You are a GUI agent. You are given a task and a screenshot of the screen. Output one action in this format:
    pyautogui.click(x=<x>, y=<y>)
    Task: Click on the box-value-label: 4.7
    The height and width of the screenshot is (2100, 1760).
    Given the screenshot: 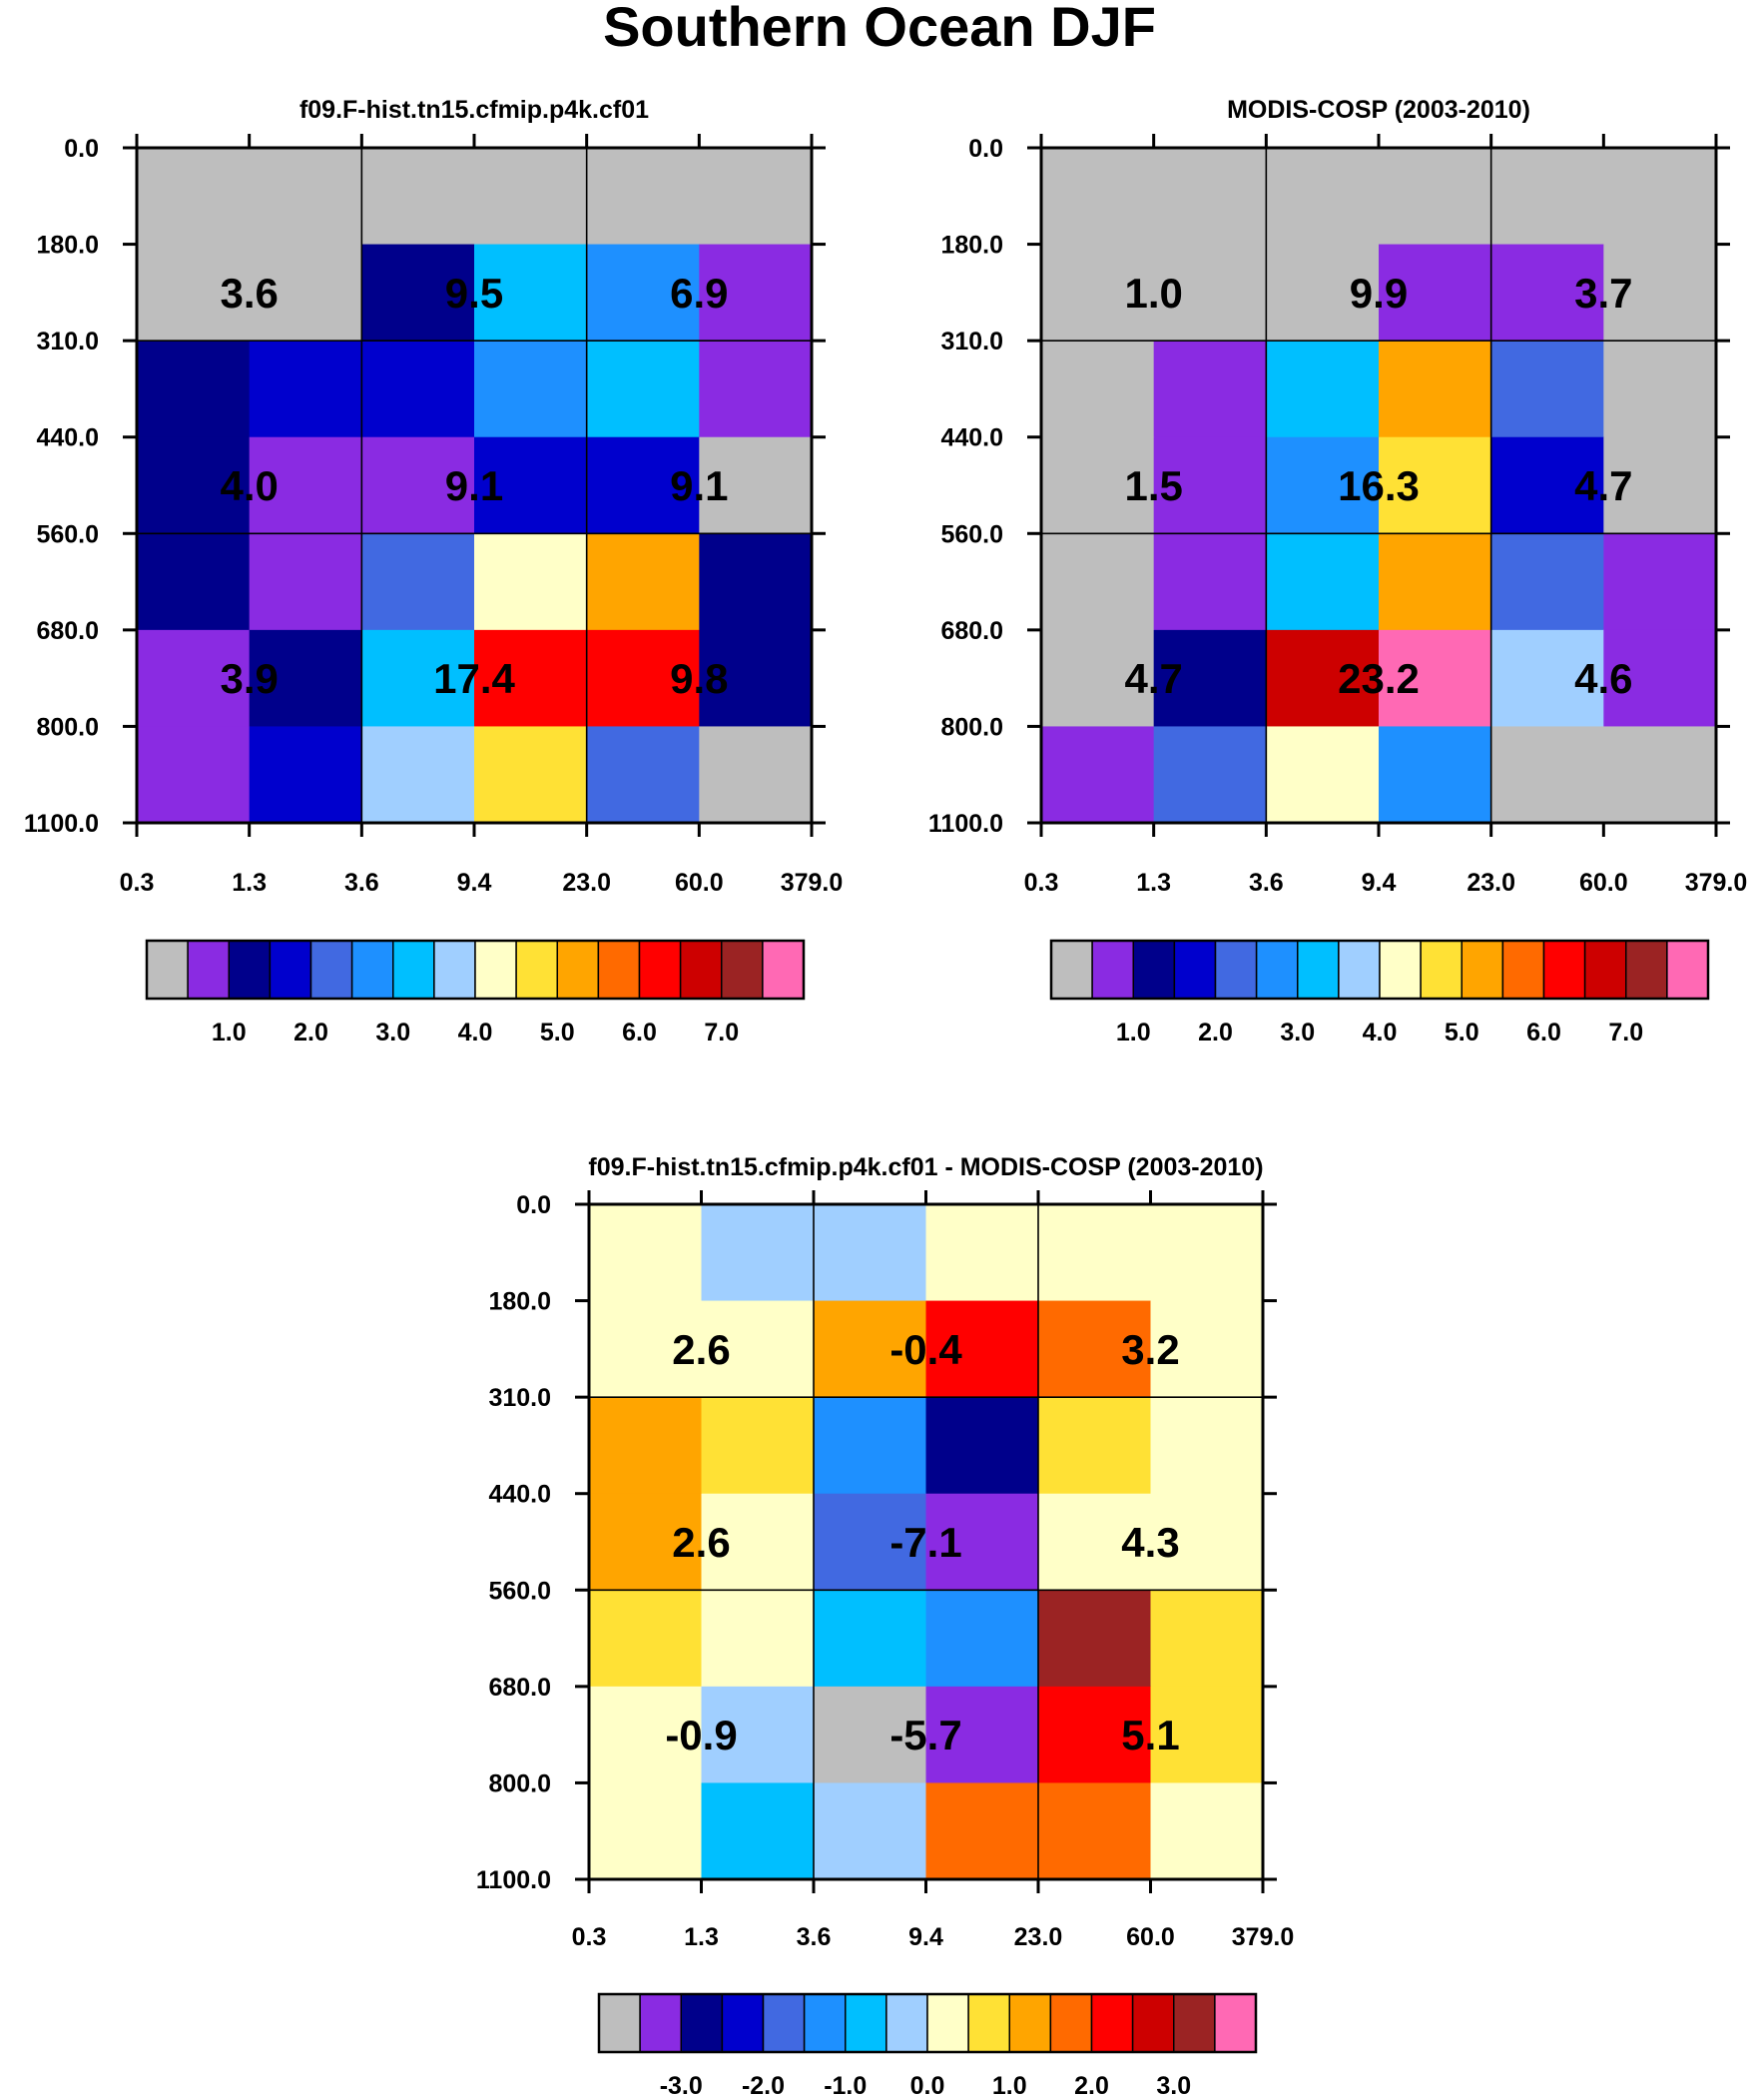 What is the action you would take?
    pyautogui.click(x=1603, y=485)
    